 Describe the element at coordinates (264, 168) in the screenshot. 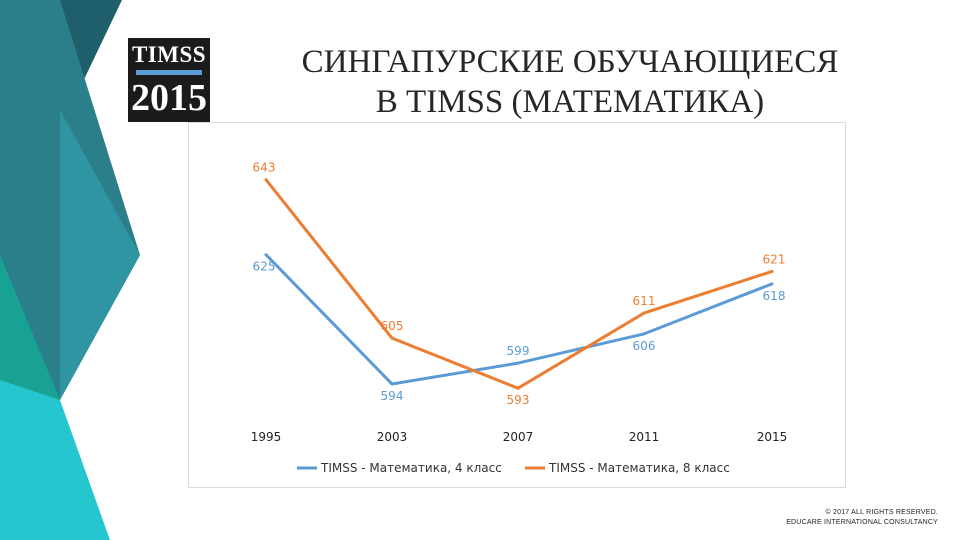

I see `data-label-series-2-1995: 643` at that location.